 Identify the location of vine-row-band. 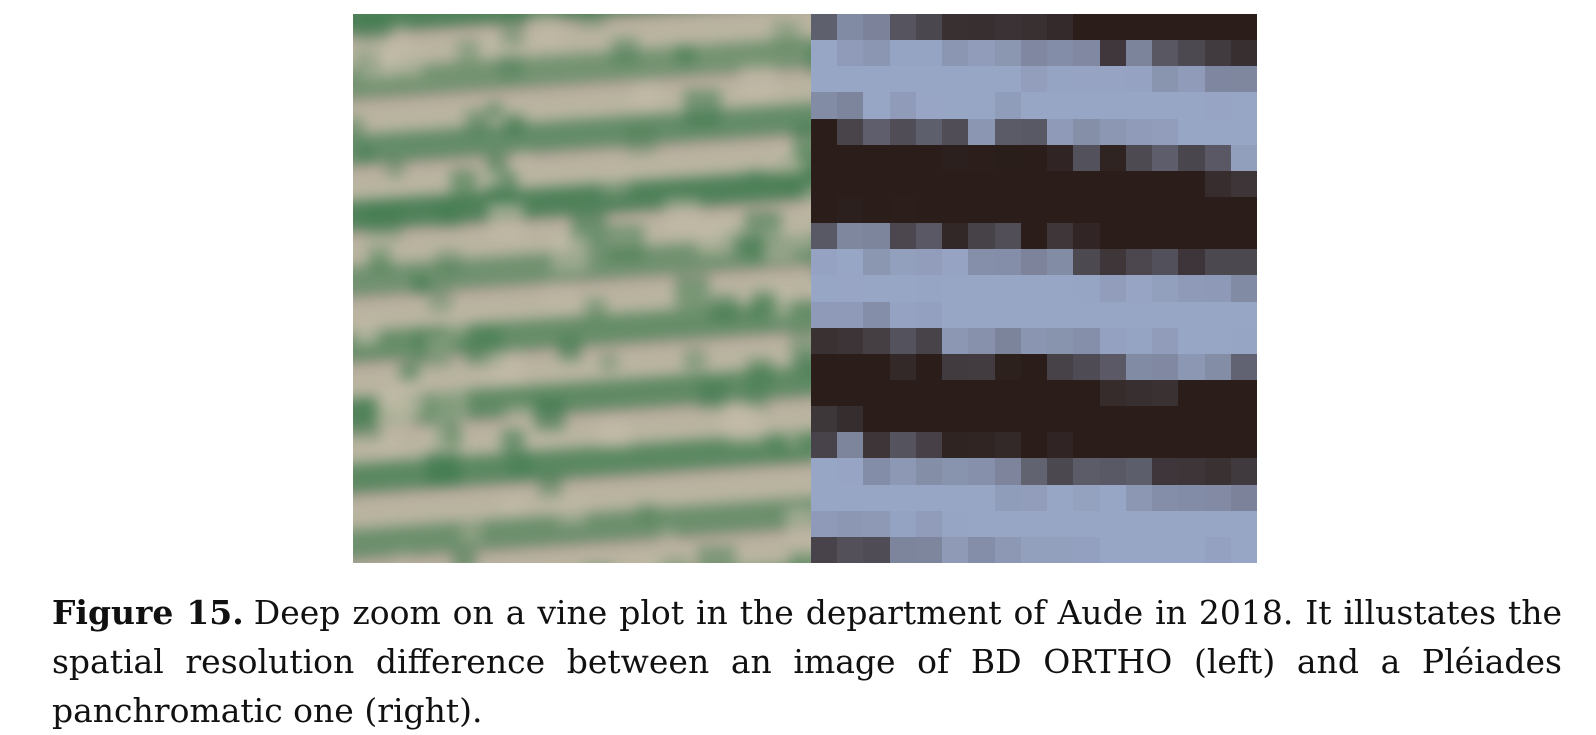
(582, 133).